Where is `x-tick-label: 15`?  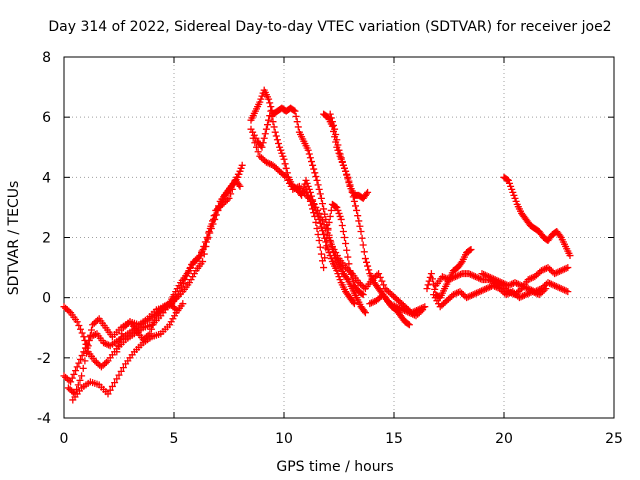
x-tick-label: 15 is located at coordinates (394, 439).